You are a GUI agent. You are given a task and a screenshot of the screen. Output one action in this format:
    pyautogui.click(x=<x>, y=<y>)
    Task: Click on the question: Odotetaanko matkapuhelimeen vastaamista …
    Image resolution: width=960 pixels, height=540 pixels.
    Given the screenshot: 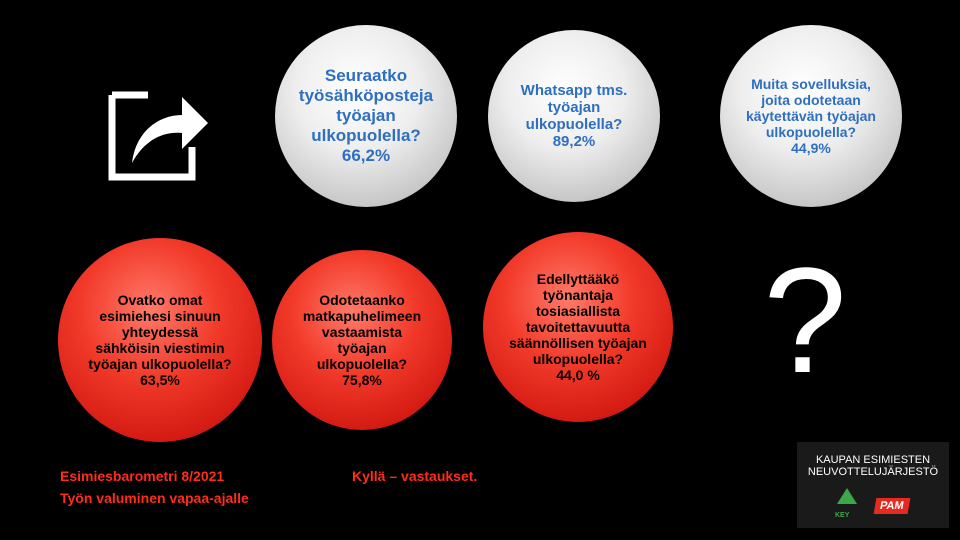 What is the action you would take?
    pyautogui.click(x=362, y=332)
    